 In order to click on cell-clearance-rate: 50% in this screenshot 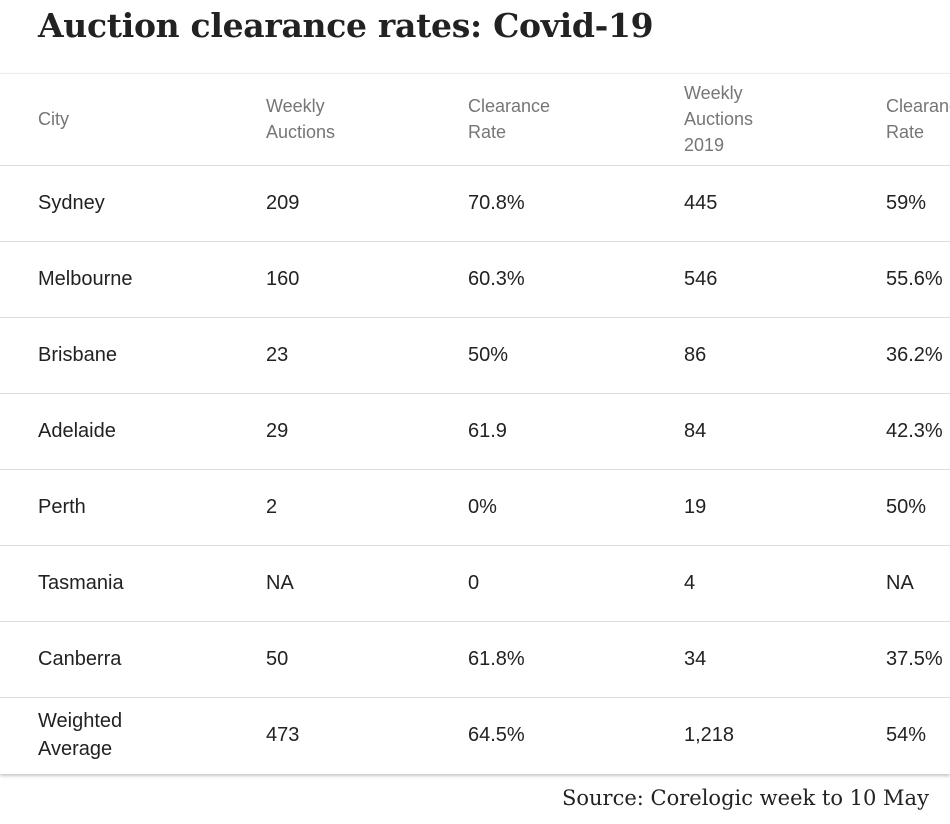, I will do `click(576, 355)`.